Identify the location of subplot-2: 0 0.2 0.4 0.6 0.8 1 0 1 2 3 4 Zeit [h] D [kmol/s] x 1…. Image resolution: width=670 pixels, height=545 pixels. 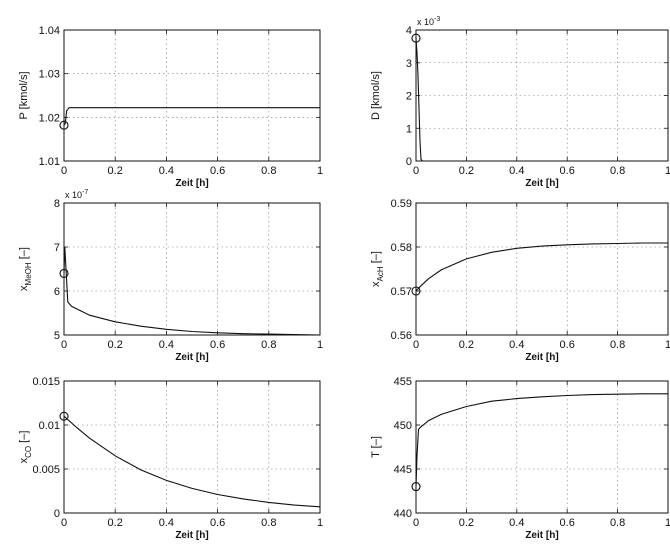
(520, 102).